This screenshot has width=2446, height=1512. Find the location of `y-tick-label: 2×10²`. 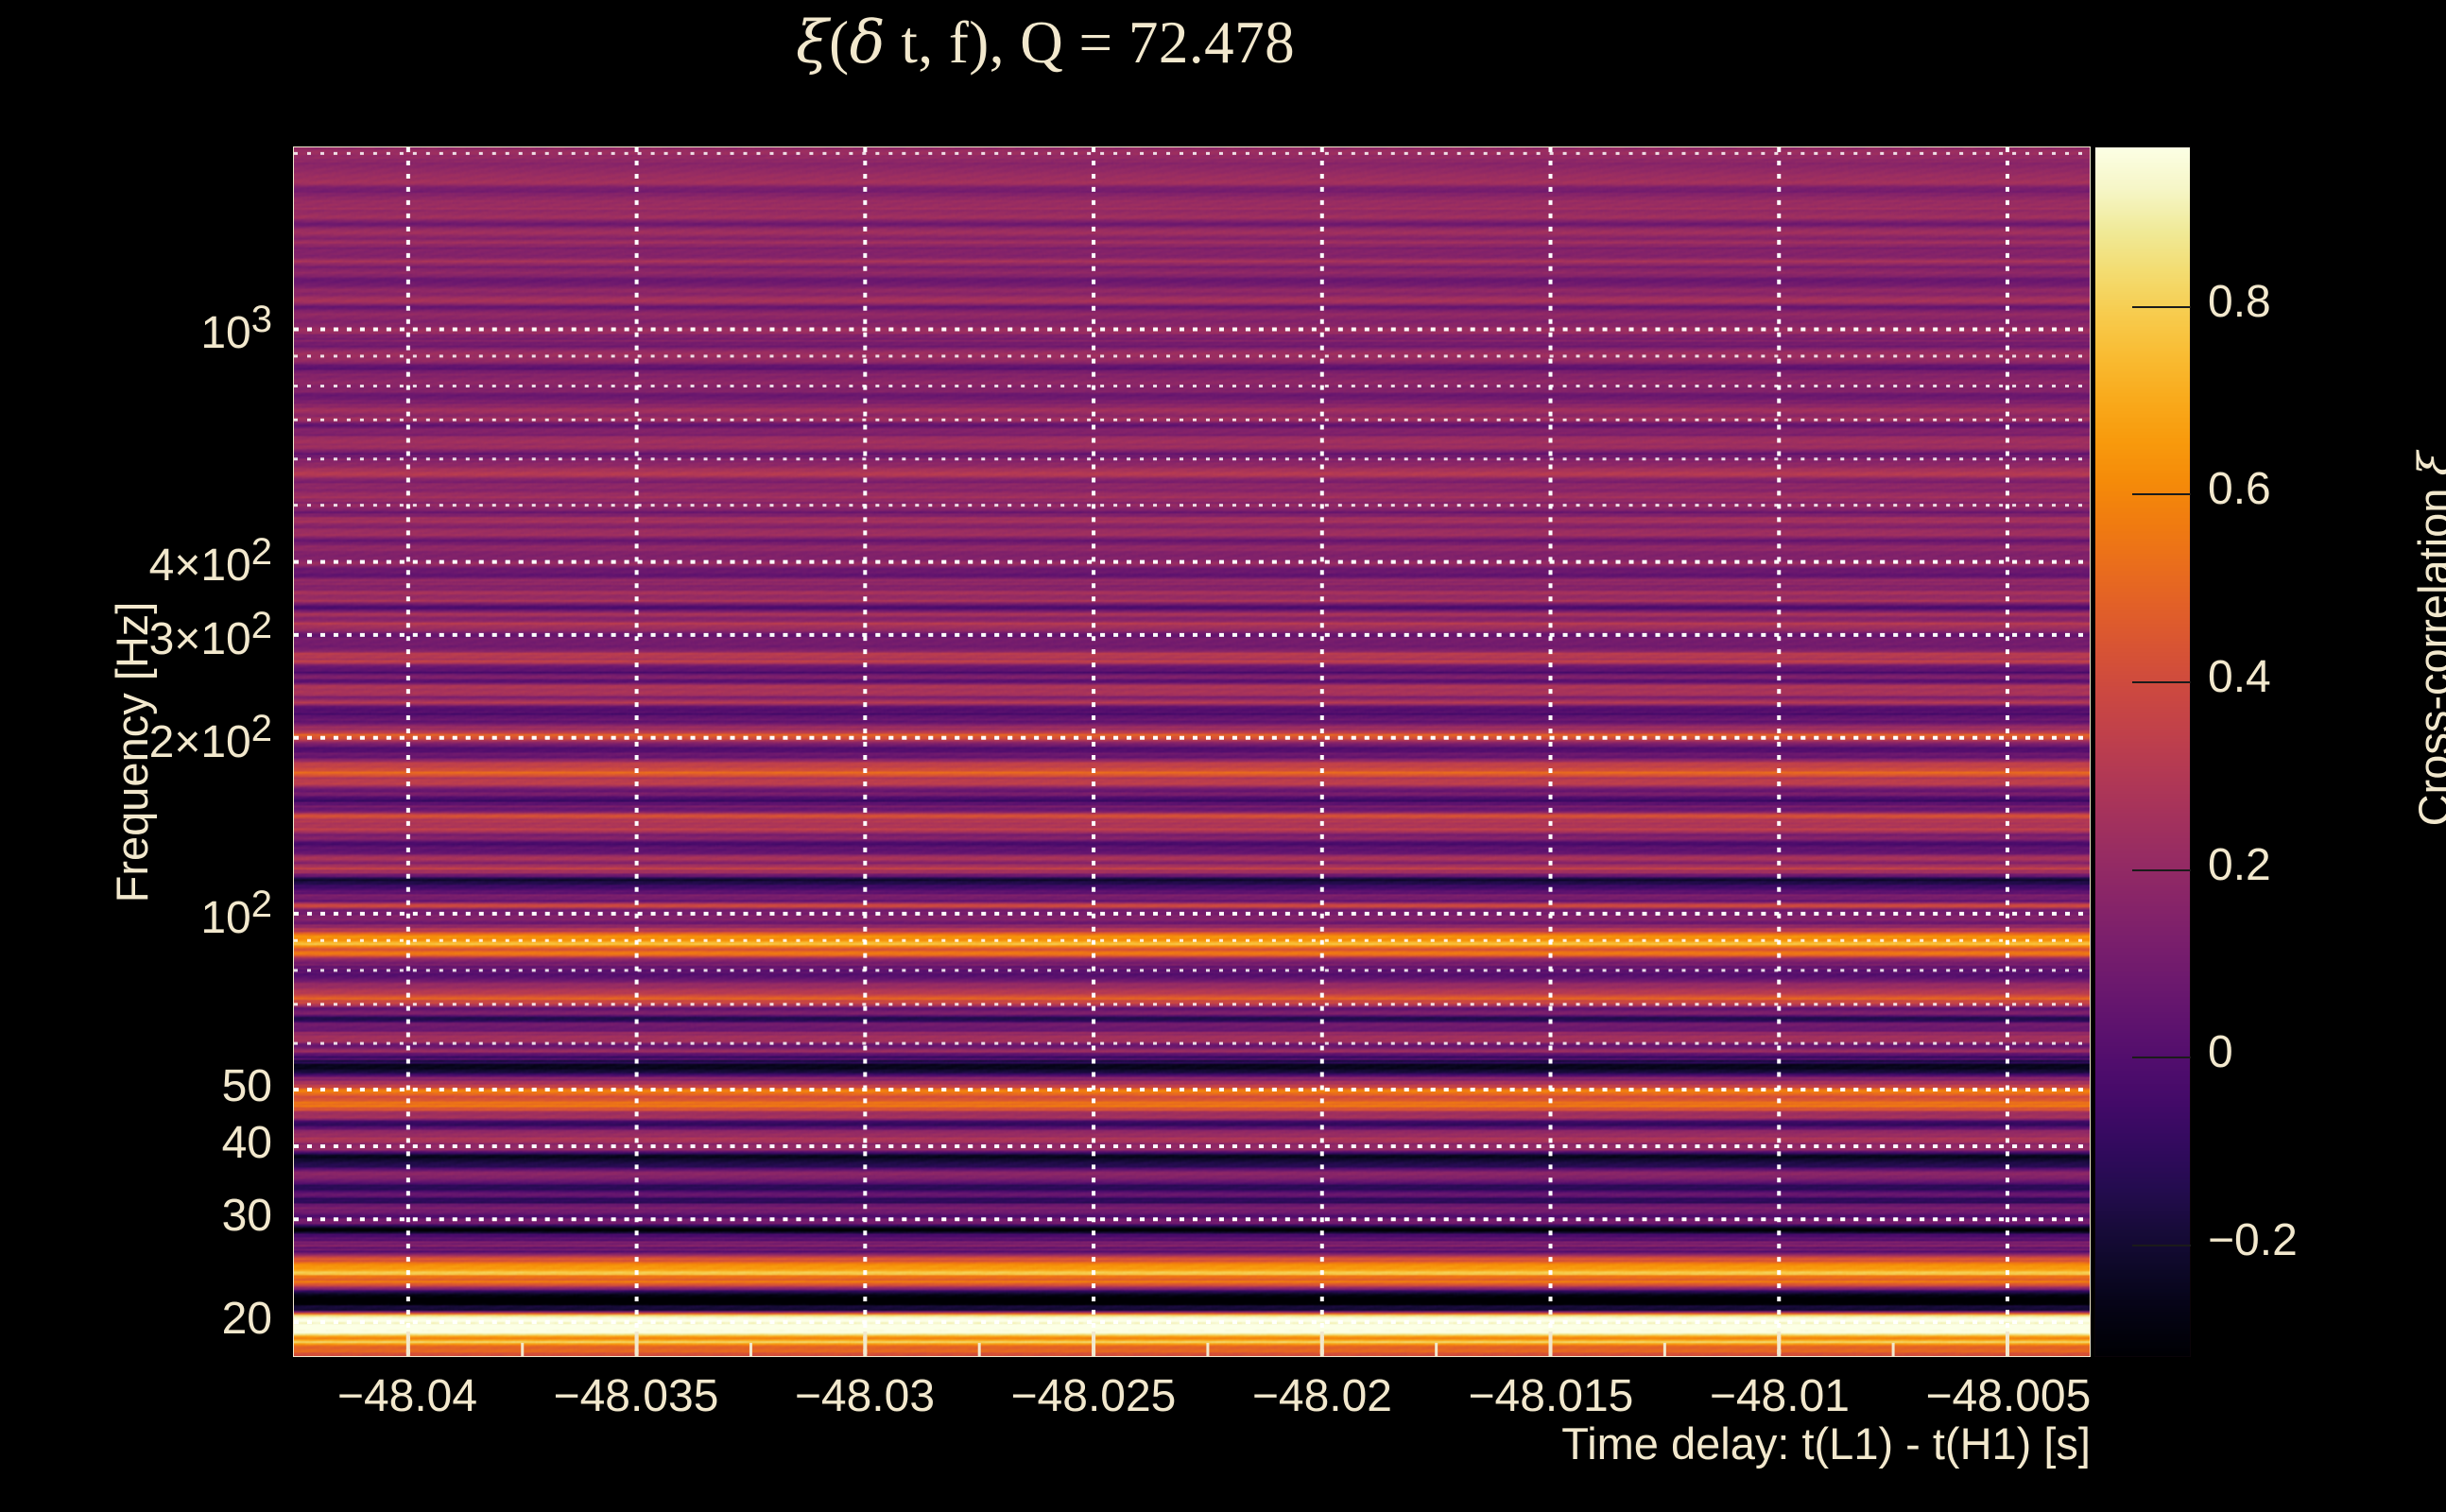

y-tick-label: 2×10² is located at coordinates (210, 737).